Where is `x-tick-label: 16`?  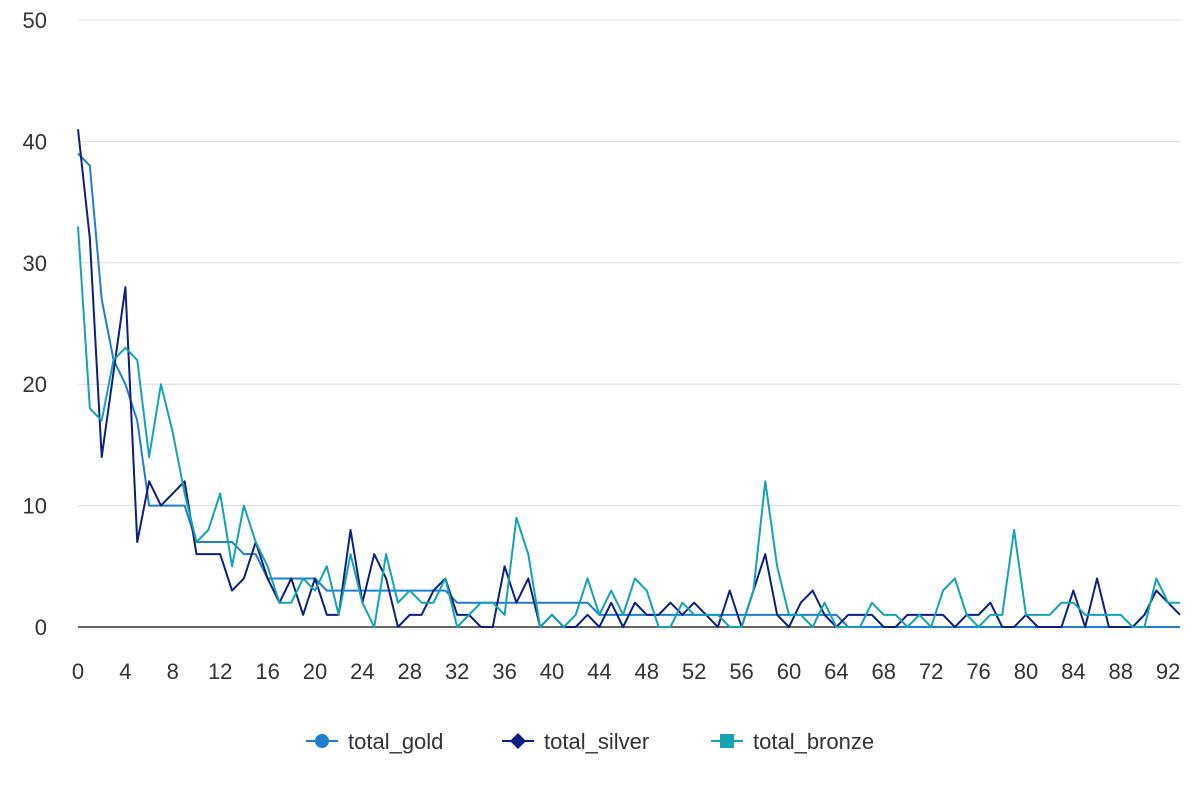 x-tick-label: 16 is located at coordinates (267, 671).